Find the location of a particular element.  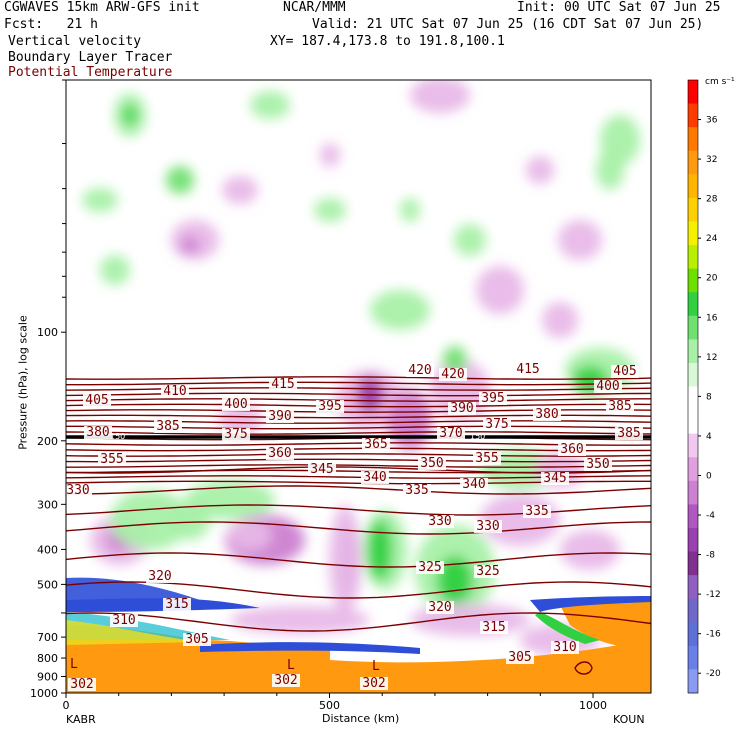

colorbar-tick-label: -12 is located at coordinates (713, 595).